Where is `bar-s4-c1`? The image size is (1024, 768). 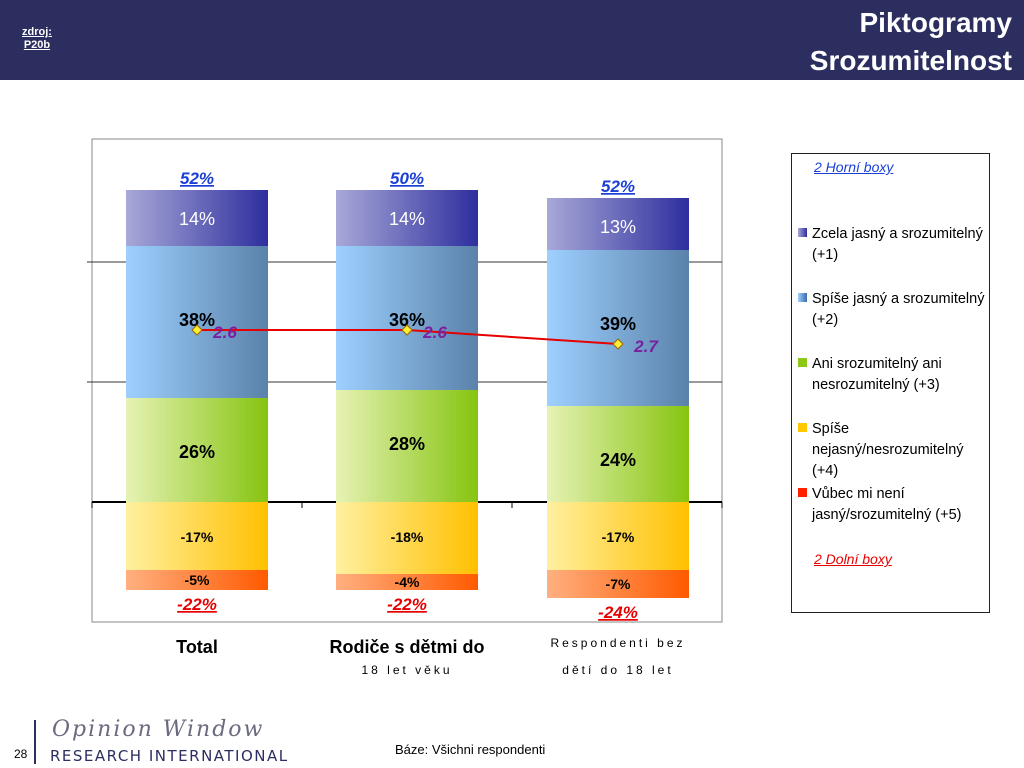
bar-s4-c1 is located at coordinates (407, 582).